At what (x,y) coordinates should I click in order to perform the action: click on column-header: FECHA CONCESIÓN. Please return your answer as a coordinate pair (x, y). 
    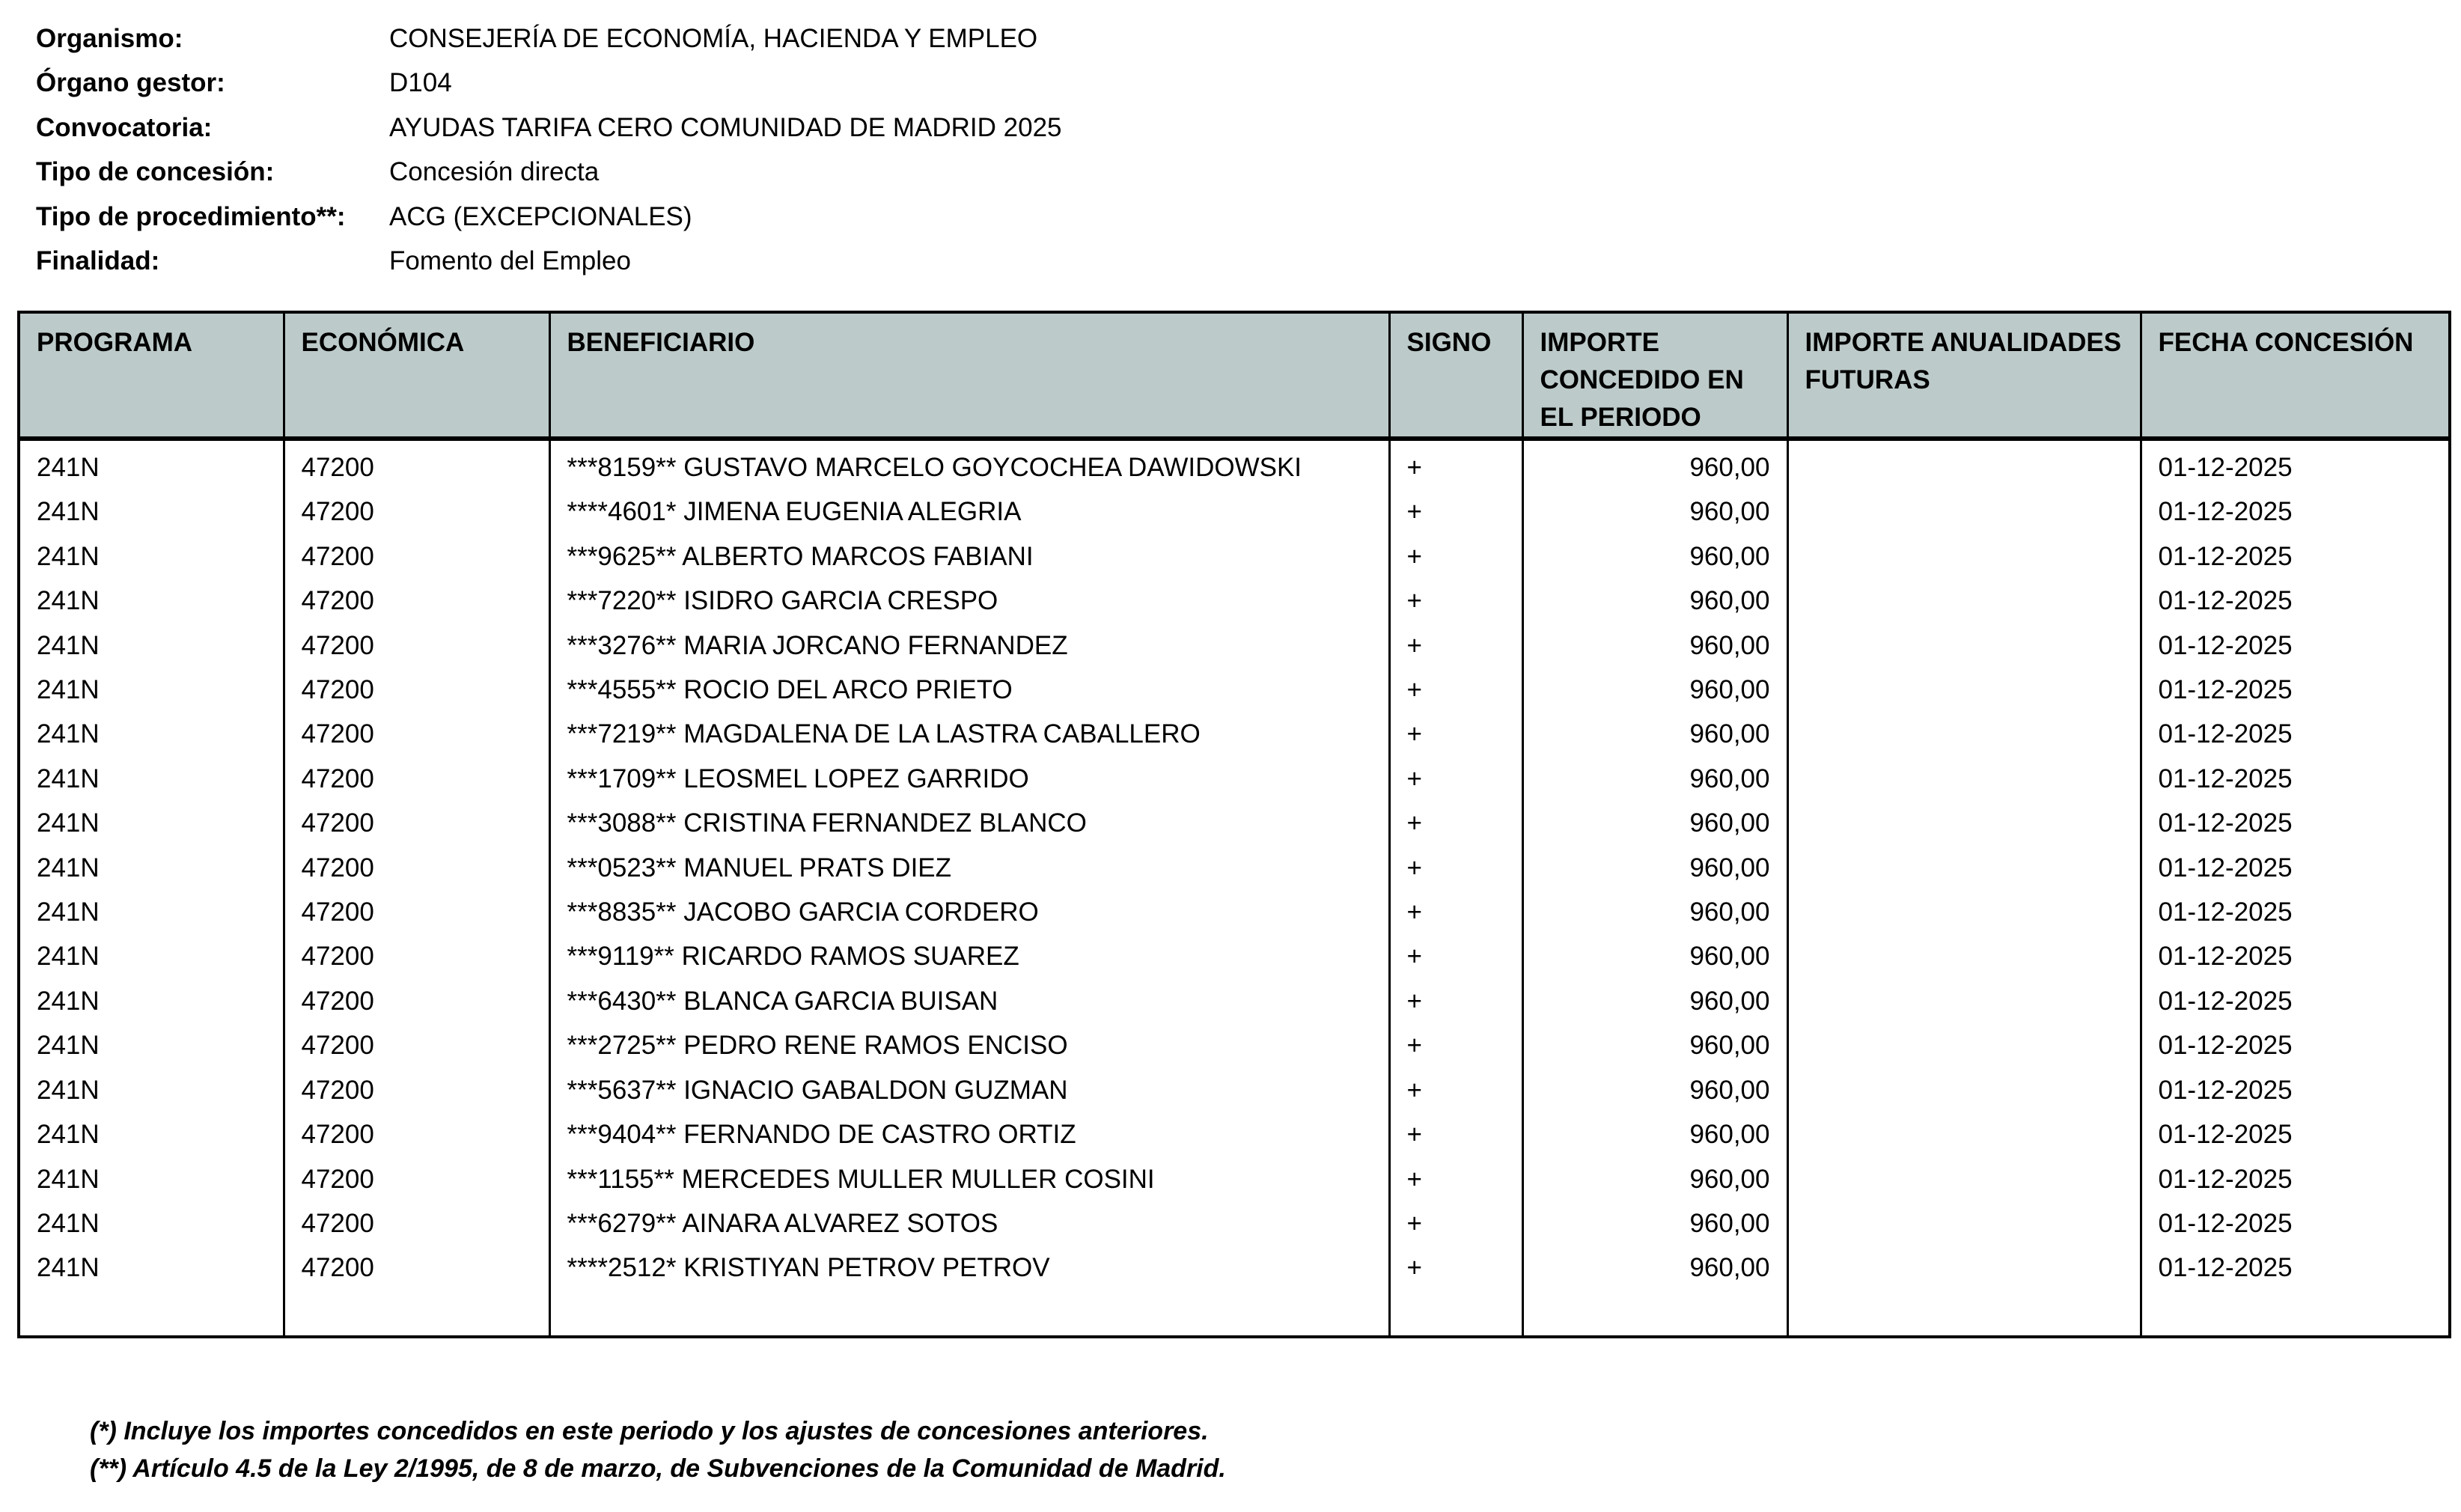
    Looking at the image, I should click on (2294, 376).